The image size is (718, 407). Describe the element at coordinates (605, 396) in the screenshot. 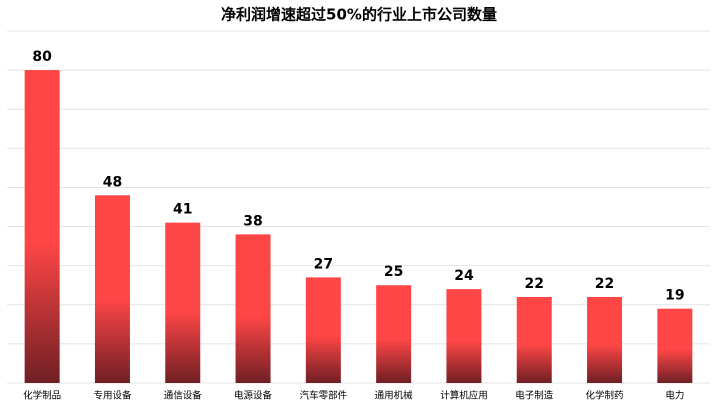

I see `x-tick-label: 化学制药` at that location.